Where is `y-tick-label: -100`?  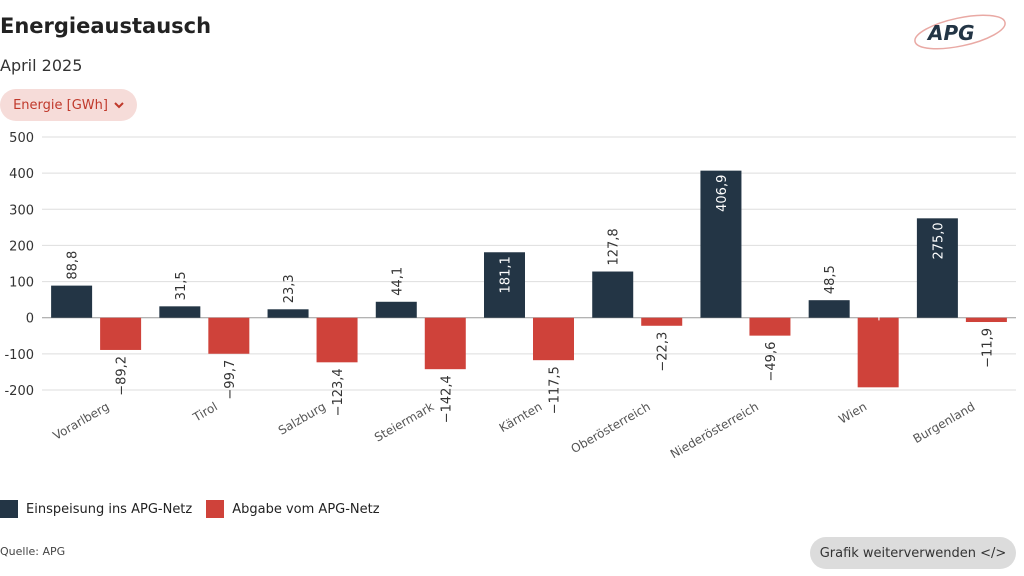 y-tick-label: -100 is located at coordinates (19, 355).